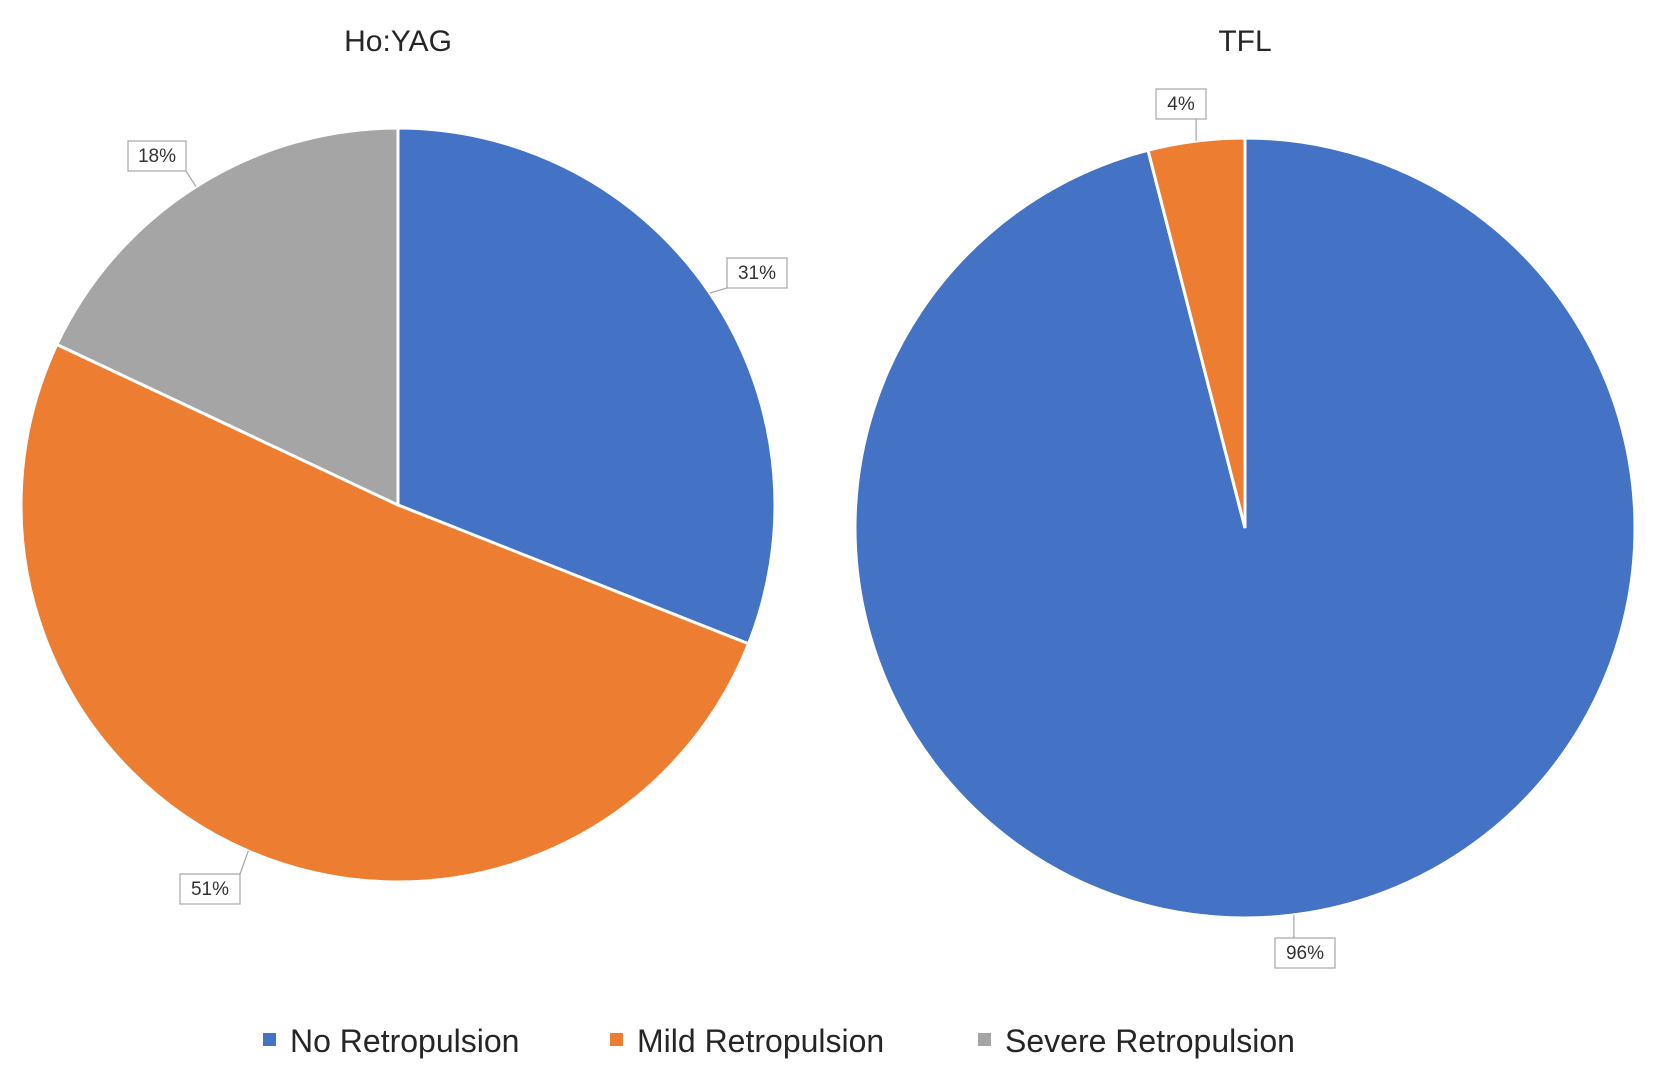 The height and width of the screenshot is (1082, 1654). What do you see at coordinates (984, 1039) in the screenshot?
I see `legend-swatch-severe-retropulsion` at bounding box center [984, 1039].